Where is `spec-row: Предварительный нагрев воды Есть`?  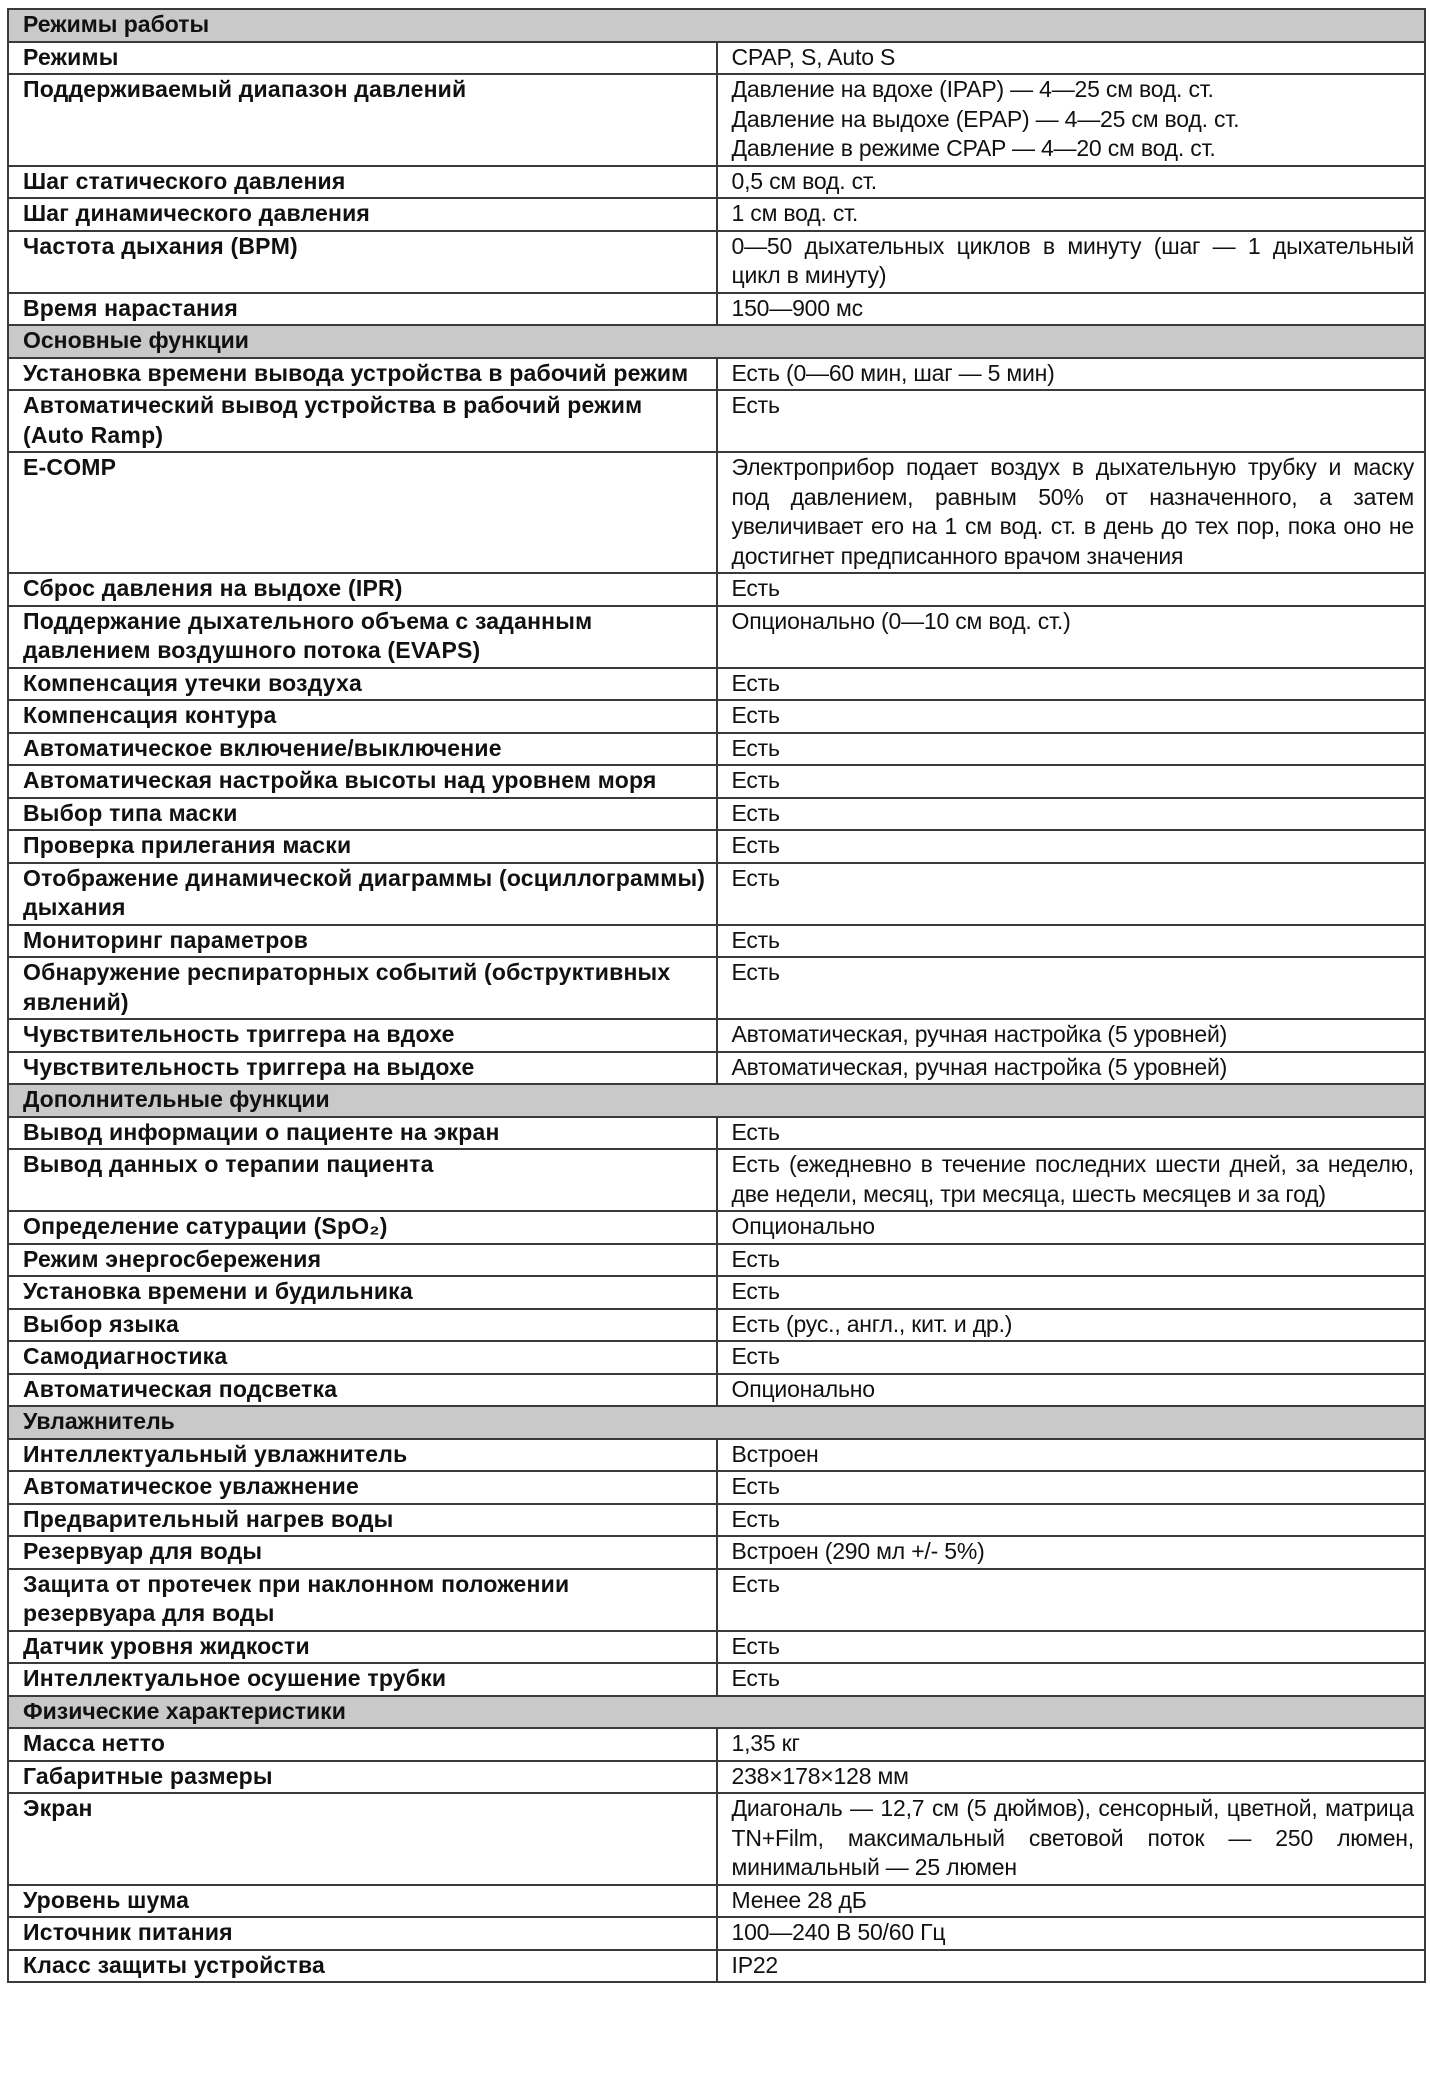 spec-row: Предварительный нагрев воды Есть is located at coordinates (716, 1519).